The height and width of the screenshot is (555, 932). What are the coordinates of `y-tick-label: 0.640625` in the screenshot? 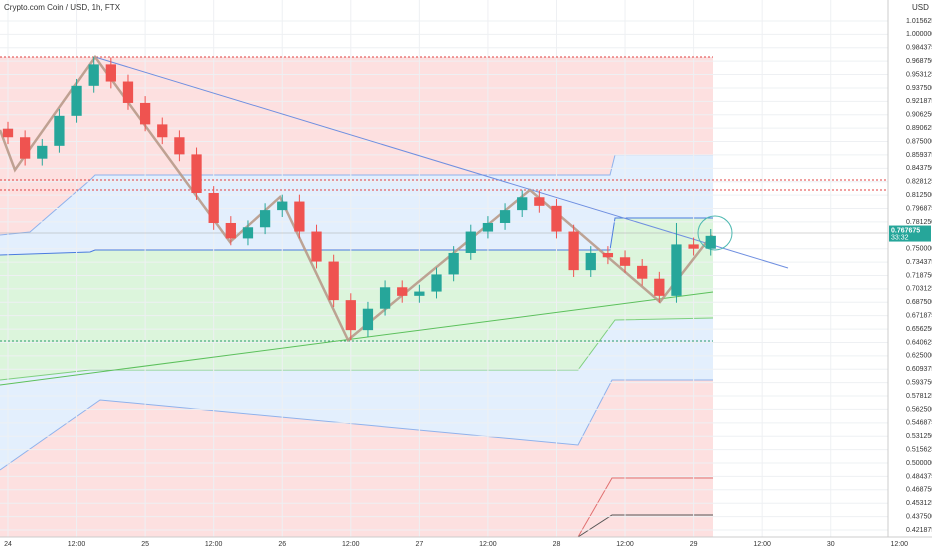 It's located at (919, 342).